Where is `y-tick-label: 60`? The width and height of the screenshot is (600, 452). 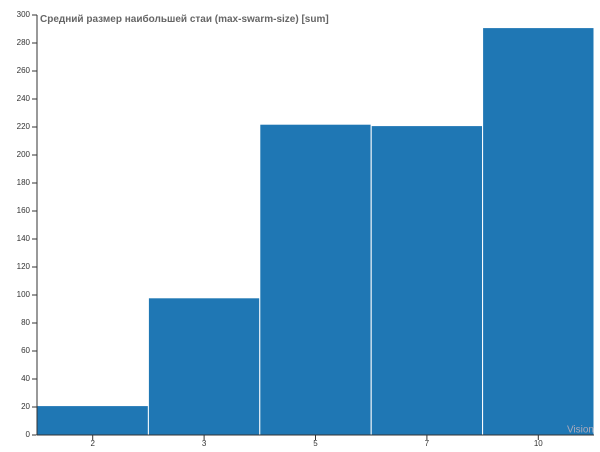 y-tick-label: 60 is located at coordinates (25, 350).